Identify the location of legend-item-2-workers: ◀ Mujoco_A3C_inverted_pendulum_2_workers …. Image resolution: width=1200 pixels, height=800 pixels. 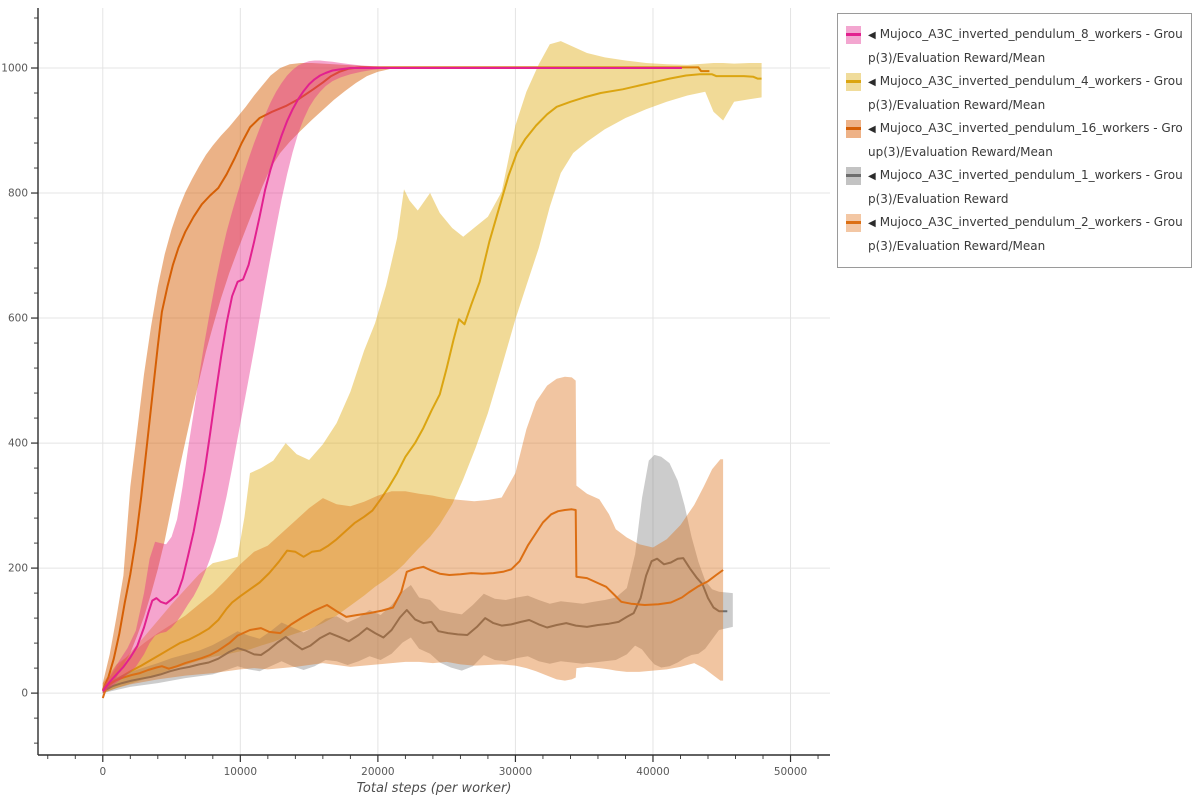
(1015, 234).